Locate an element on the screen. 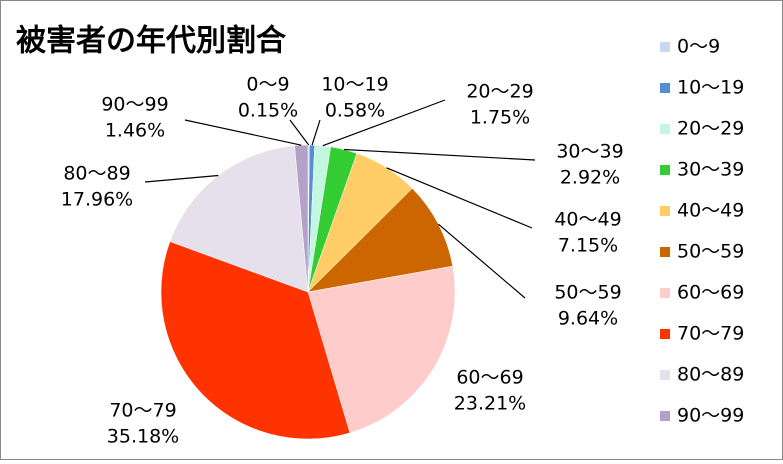  data-label-value: 0.15% is located at coordinates (268, 111).